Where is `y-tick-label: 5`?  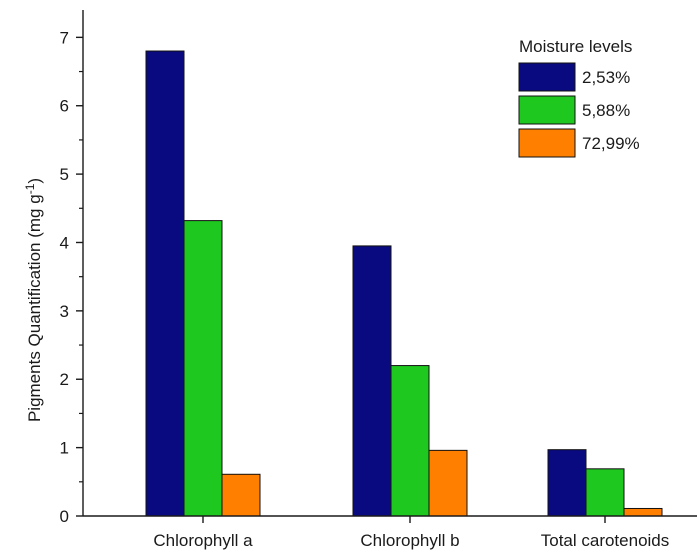
y-tick-label: 5 is located at coordinates (64, 174).